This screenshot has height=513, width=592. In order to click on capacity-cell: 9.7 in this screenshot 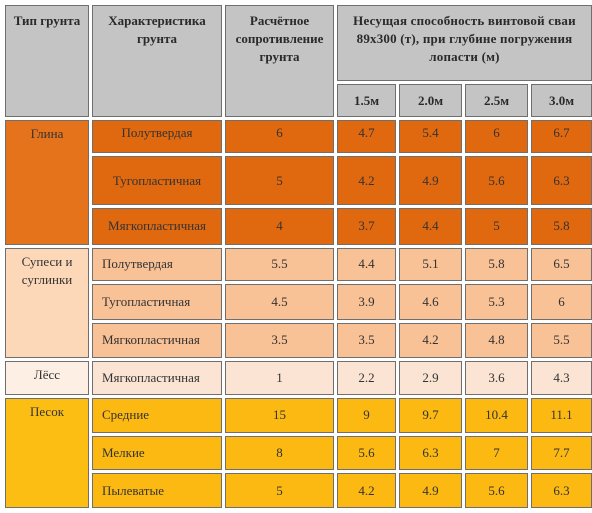, I will do `click(430, 415)`.